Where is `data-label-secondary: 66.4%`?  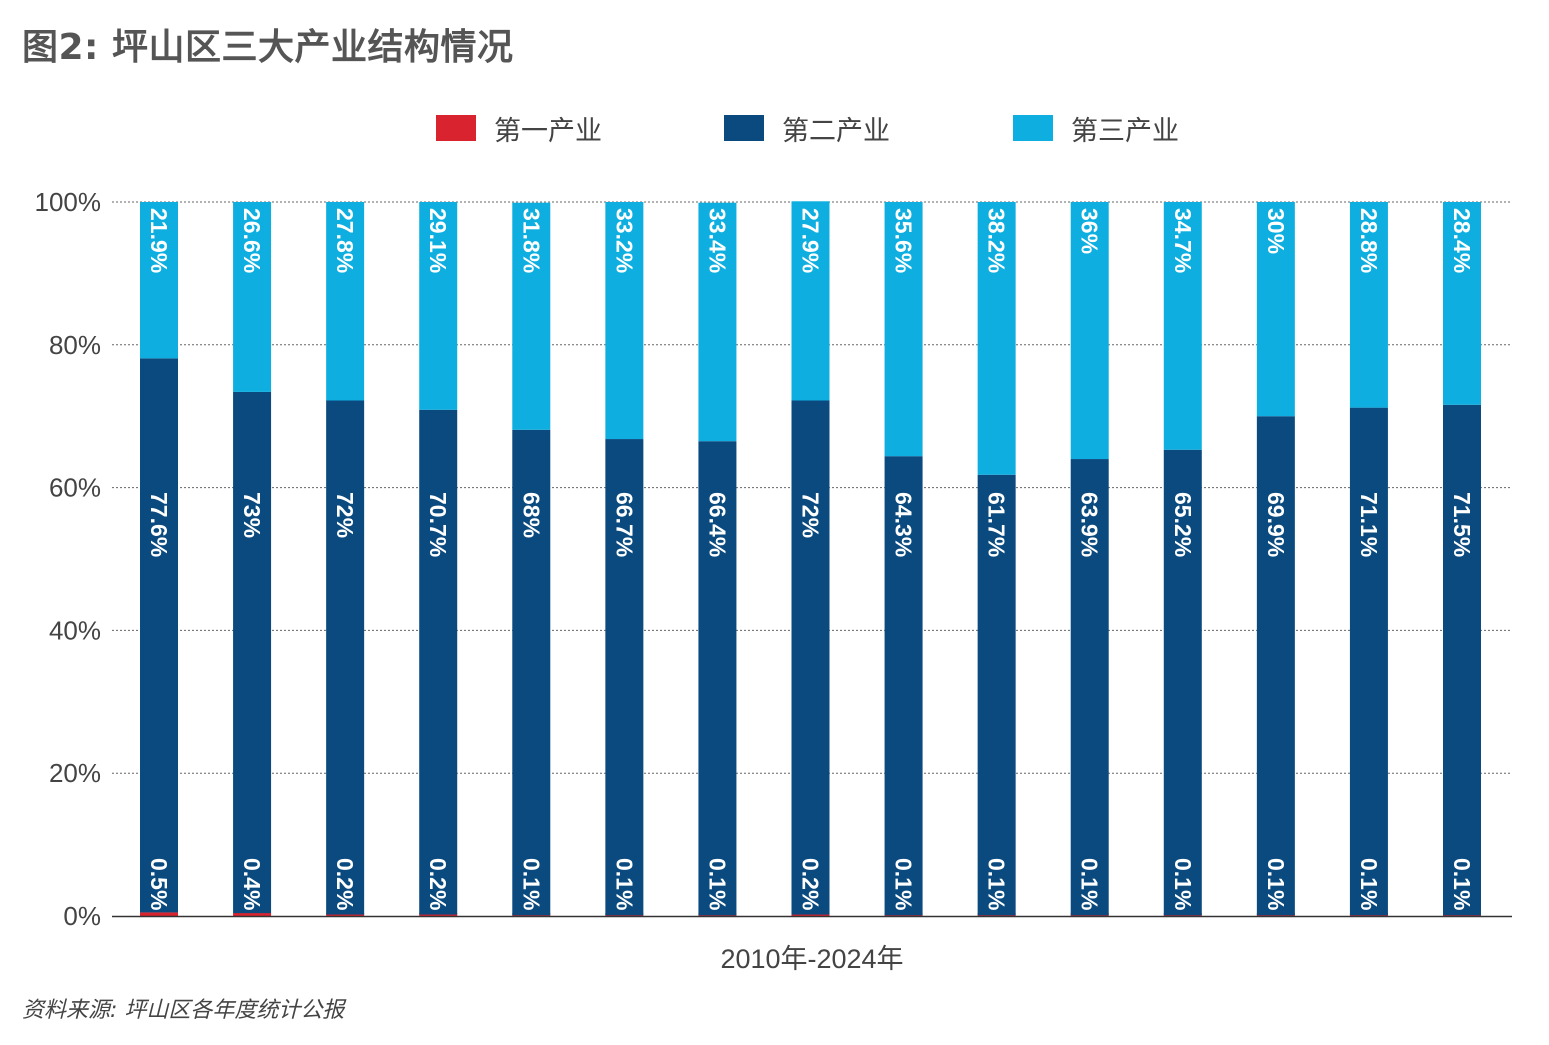
data-label-secondary: 66.4% is located at coordinates (717, 524).